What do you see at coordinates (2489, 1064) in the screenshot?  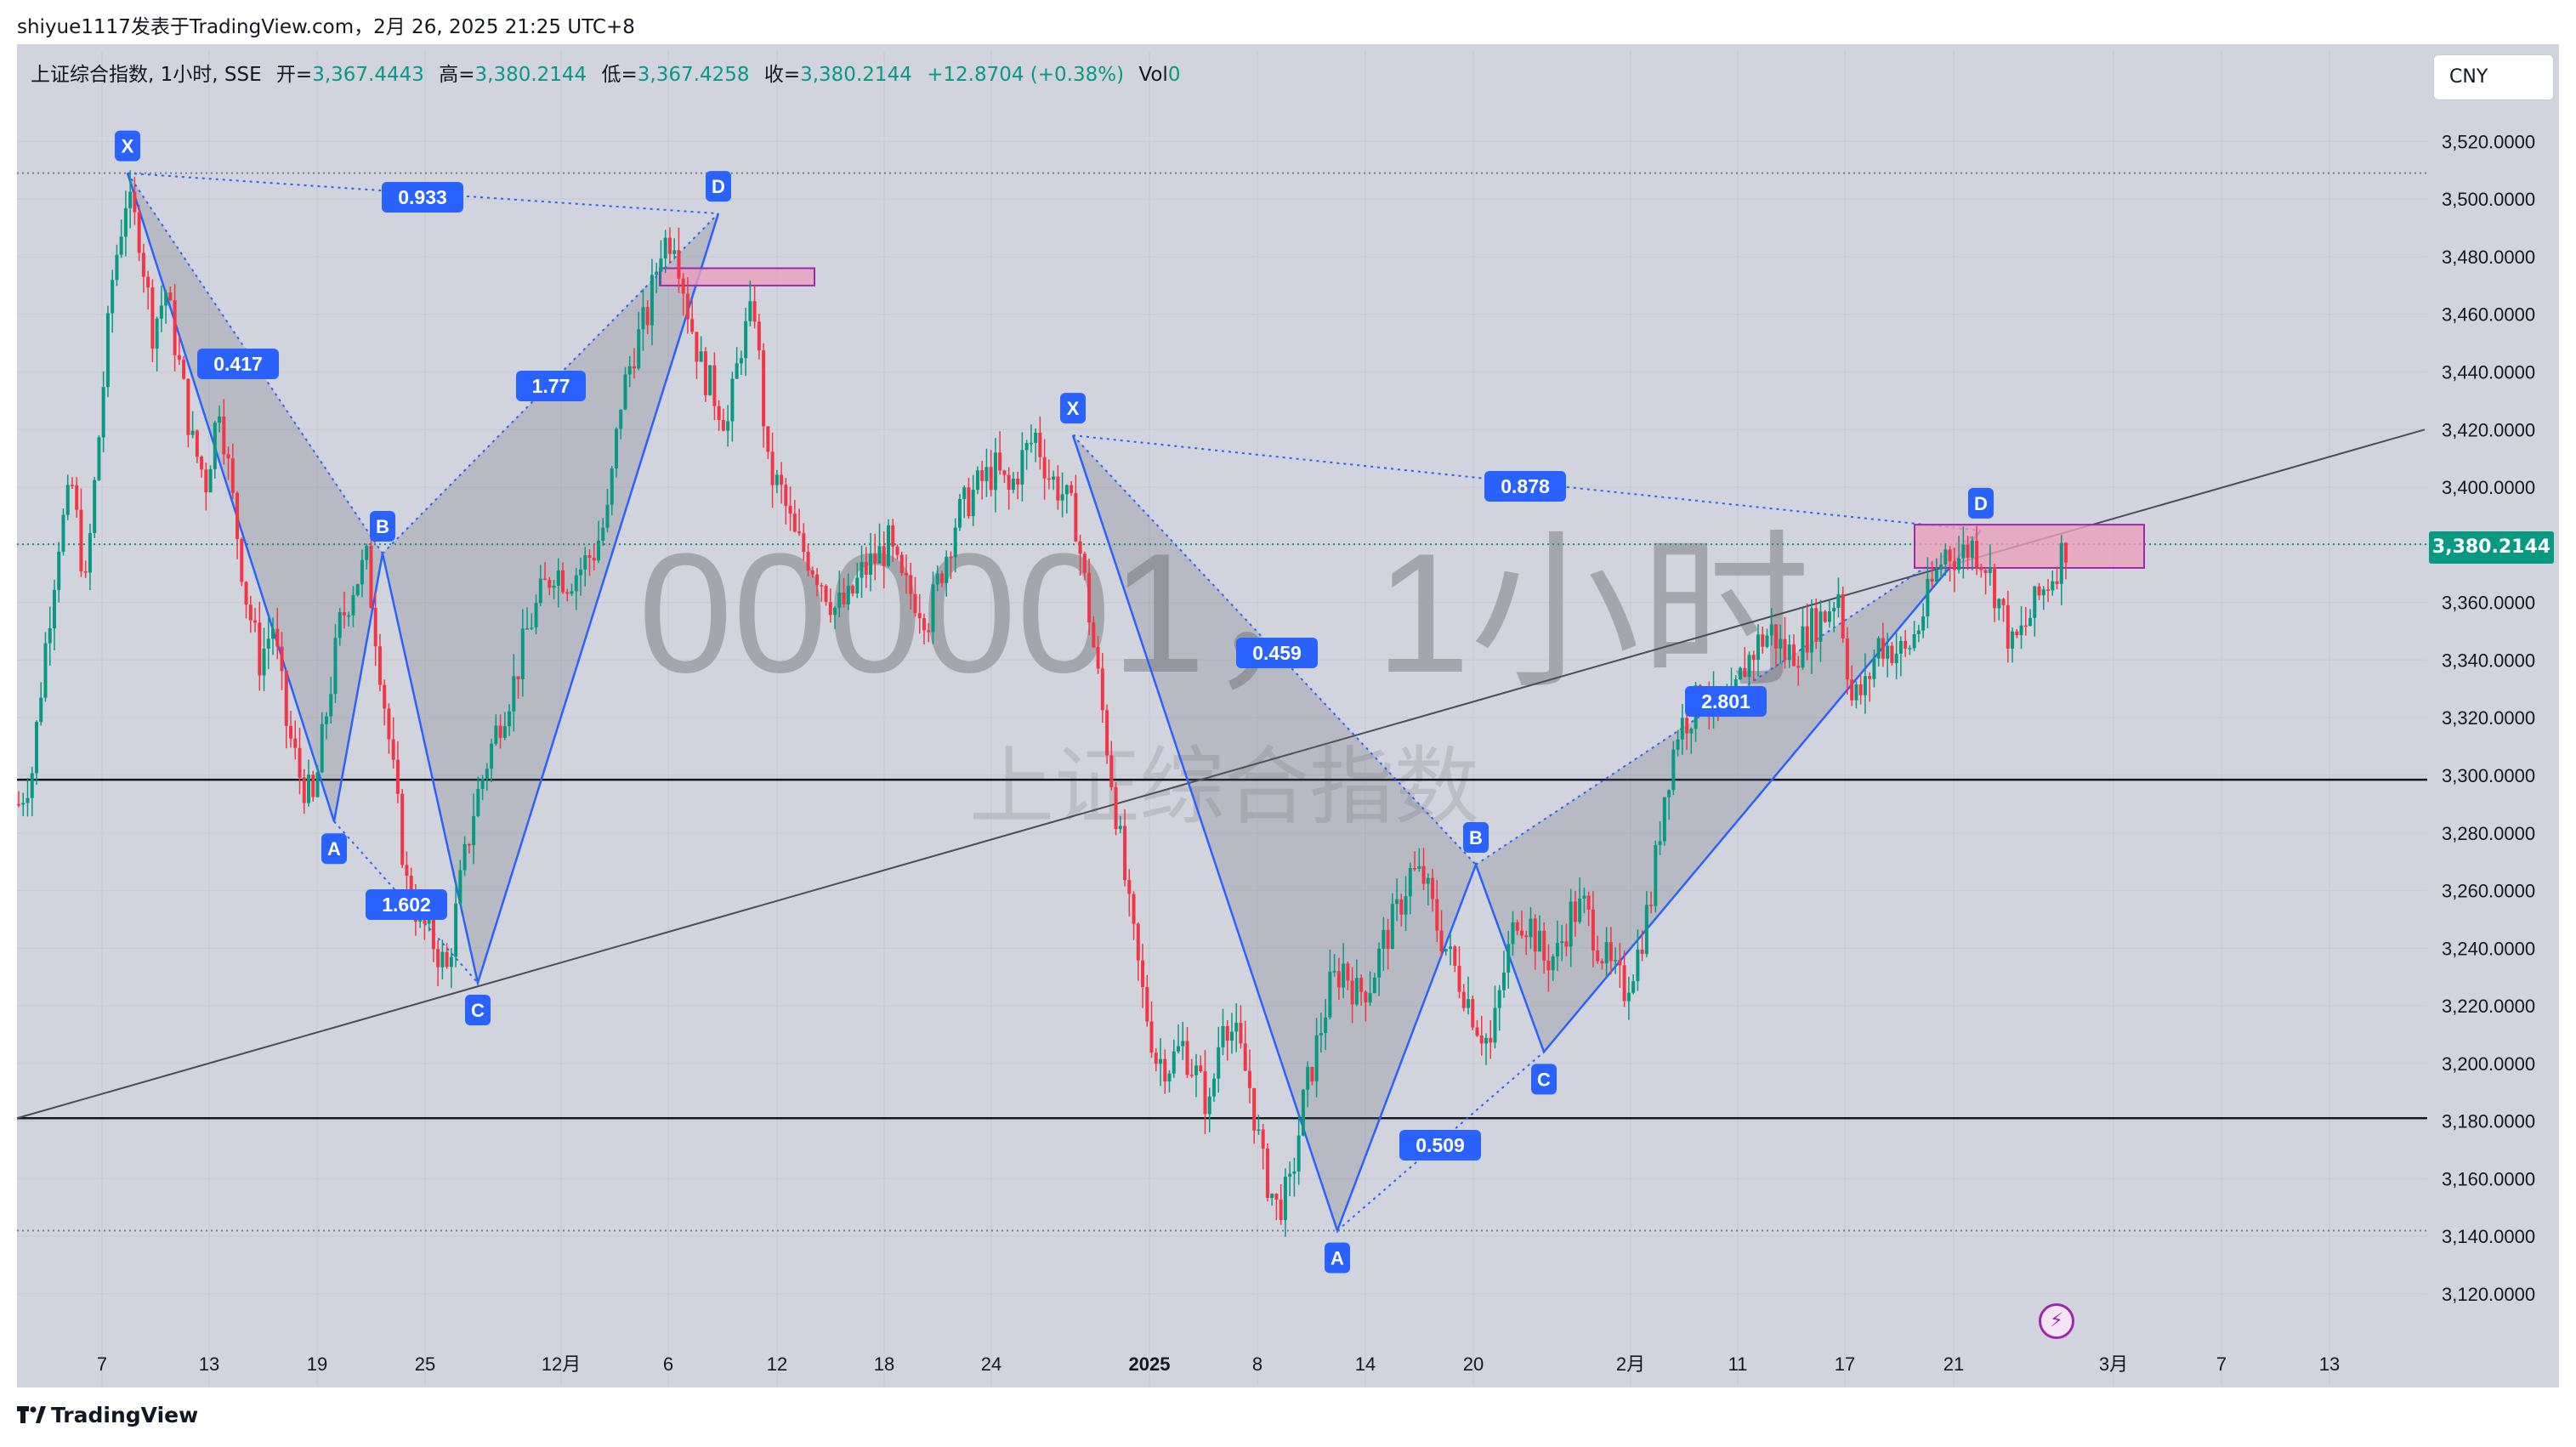 I see `price-tick-label: 3,200.0000` at bounding box center [2489, 1064].